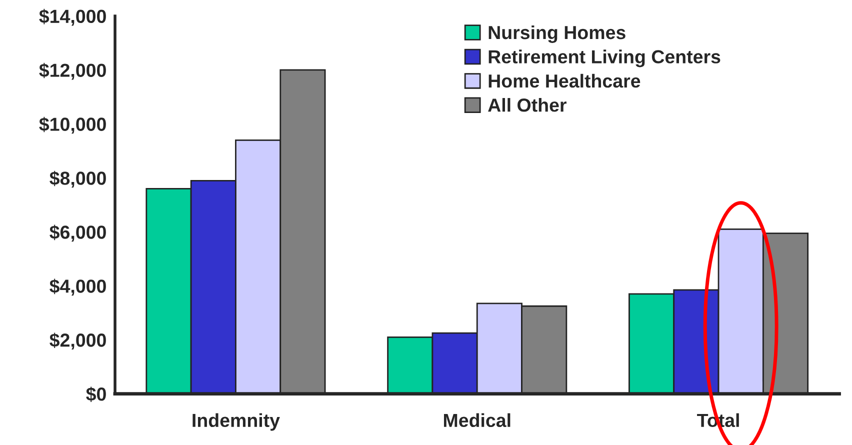  What do you see at coordinates (78, 341) in the screenshot?
I see `y-tick-label: $2,000` at bounding box center [78, 341].